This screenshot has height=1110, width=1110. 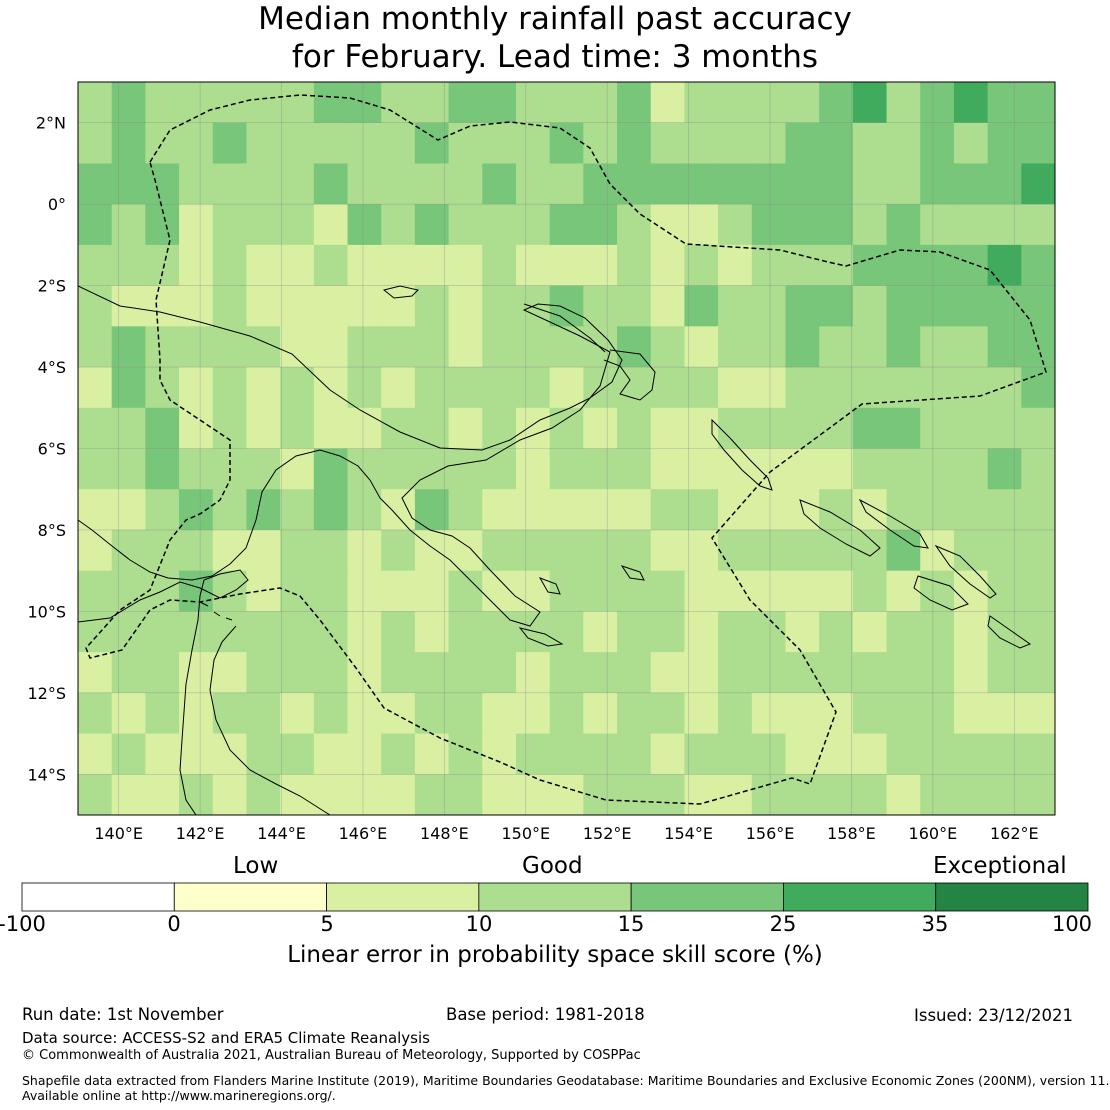 I want to click on torres-islands, so click(x=216, y=611).